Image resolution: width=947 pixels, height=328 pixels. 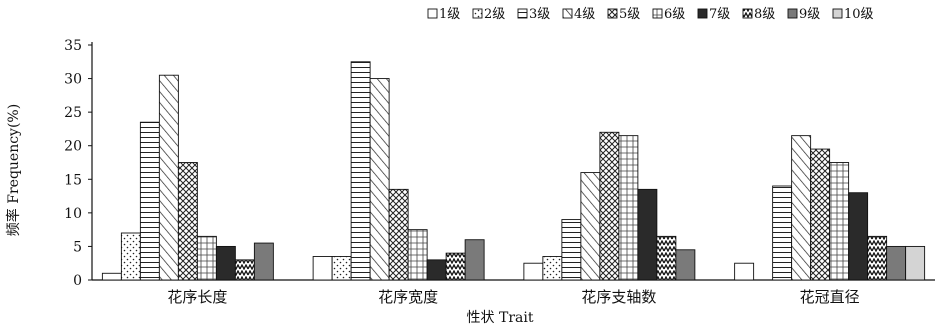 I want to click on tick-labels: 0 5 10 15 20 25 30 35, so click(x=73, y=163).